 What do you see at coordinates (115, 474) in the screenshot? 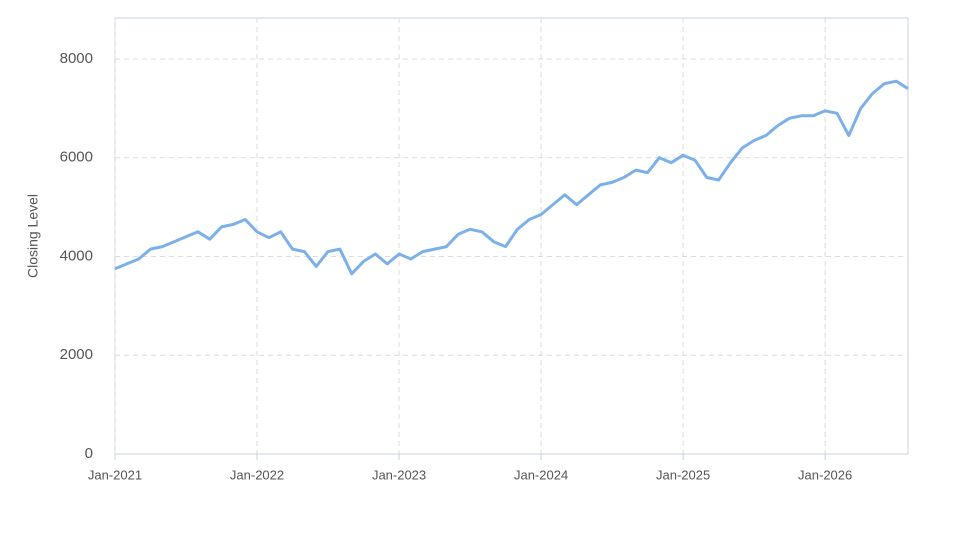
I see `x-tick-label: Jan-2021` at bounding box center [115, 474].